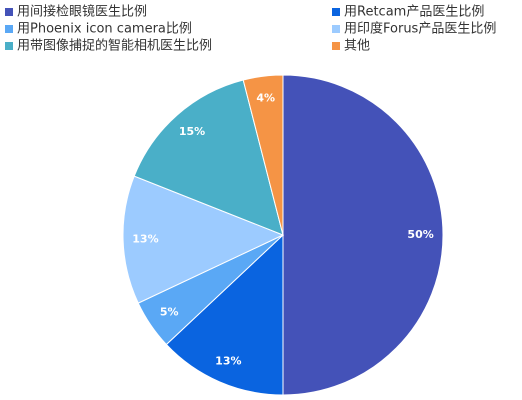 This screenshot has height=400, width=522. What do you see at coordinates (420, 234) in the screenshot?
I see `data-label: 50%` at bounding box center [420, 234].